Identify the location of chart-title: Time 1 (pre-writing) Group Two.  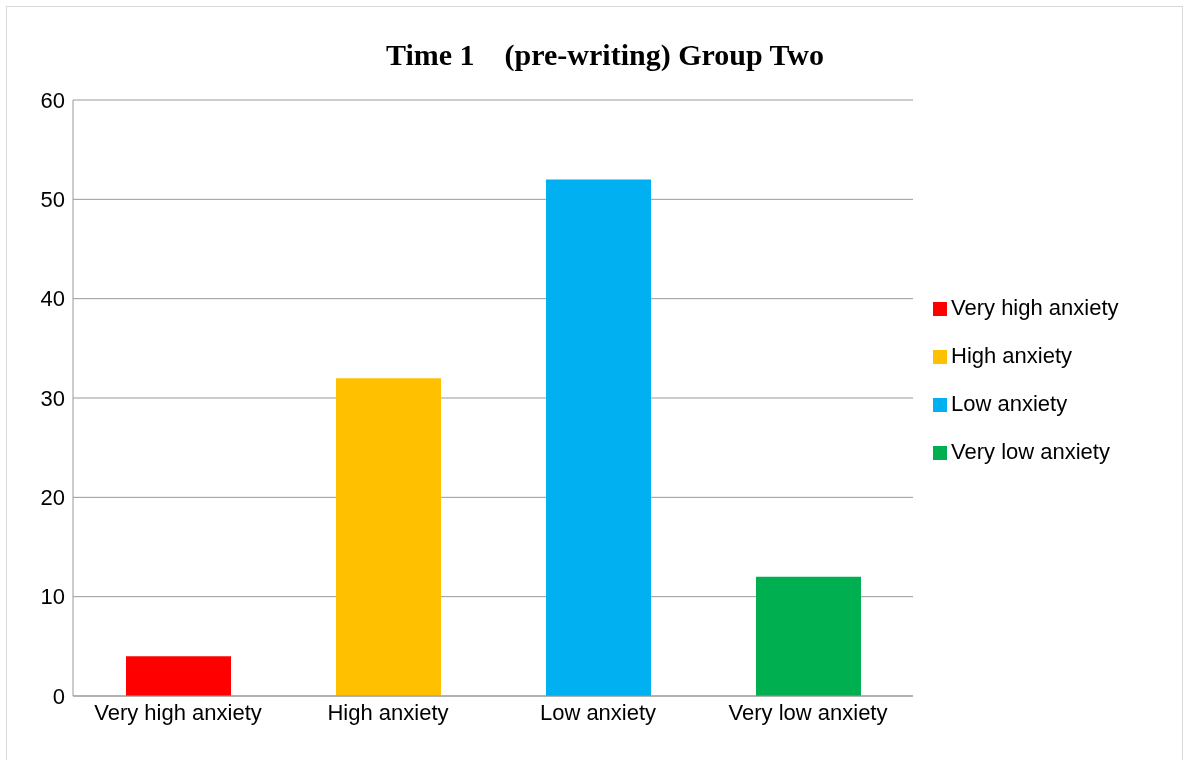
(605, 55).